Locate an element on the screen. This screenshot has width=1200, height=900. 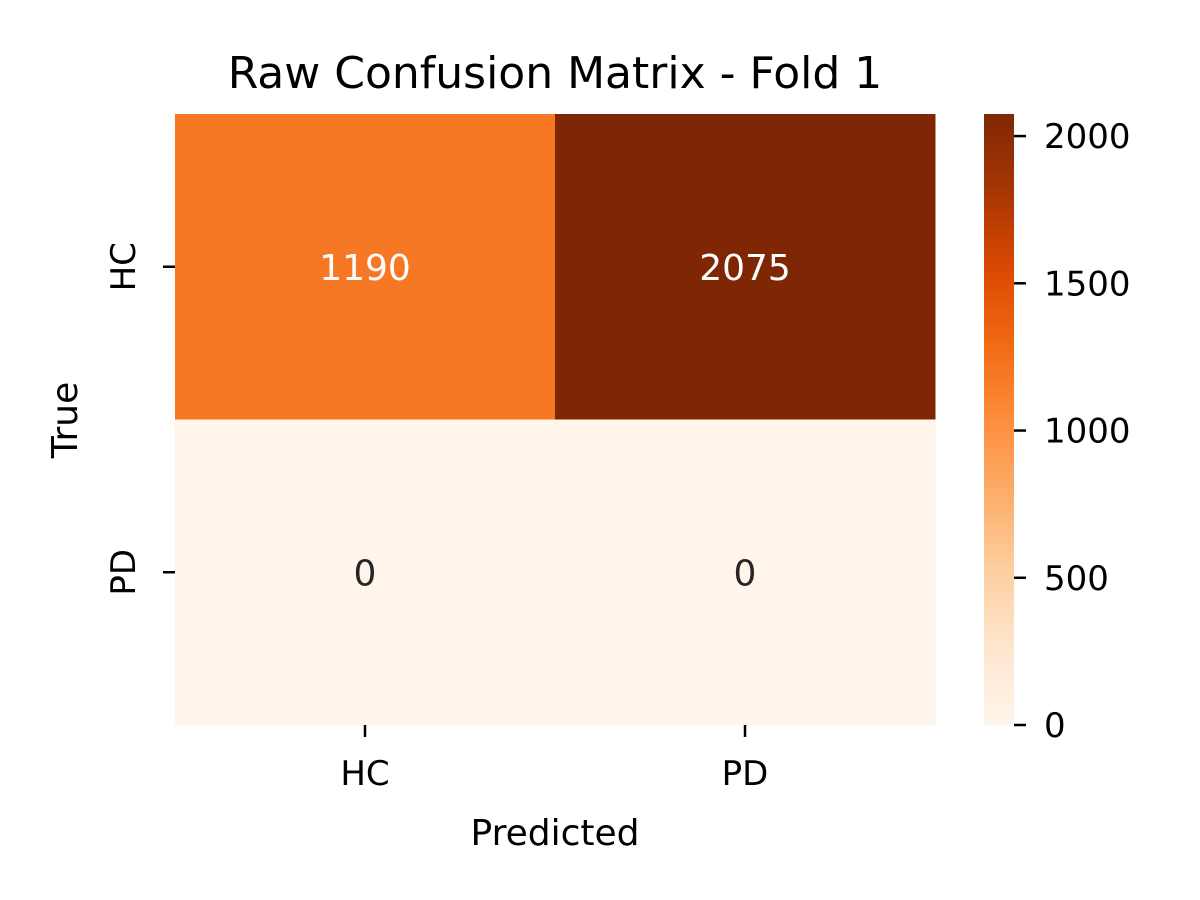
cell-value-label: 1190 is located at coordinates (365, 268).